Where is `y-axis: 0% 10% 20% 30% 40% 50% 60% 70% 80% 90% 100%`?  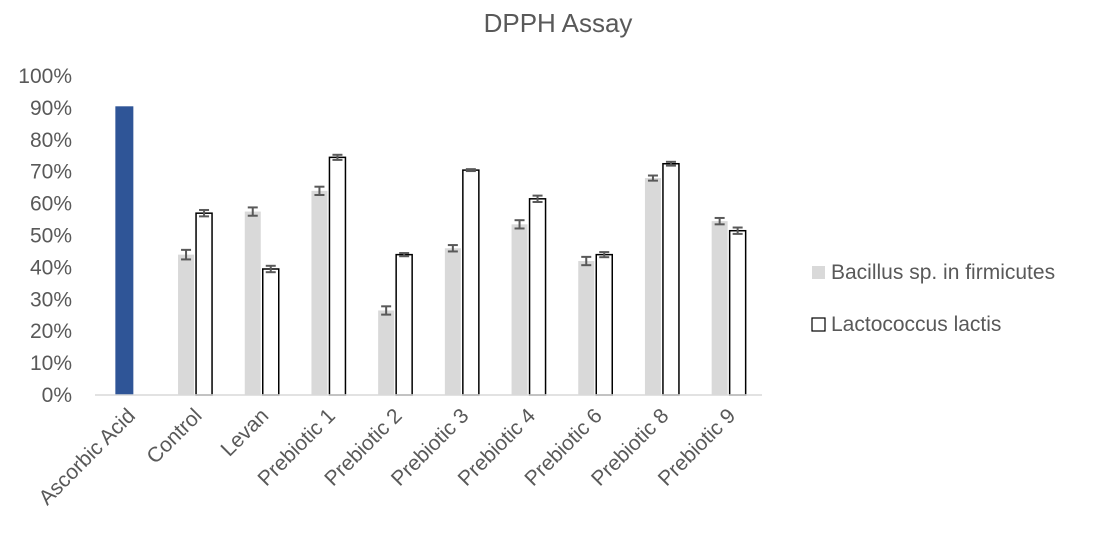
y-axis: 0% 10% 20% 30% 40% 50% 60% 70% 80% 90% 100% is located at coordinates (45, 236).